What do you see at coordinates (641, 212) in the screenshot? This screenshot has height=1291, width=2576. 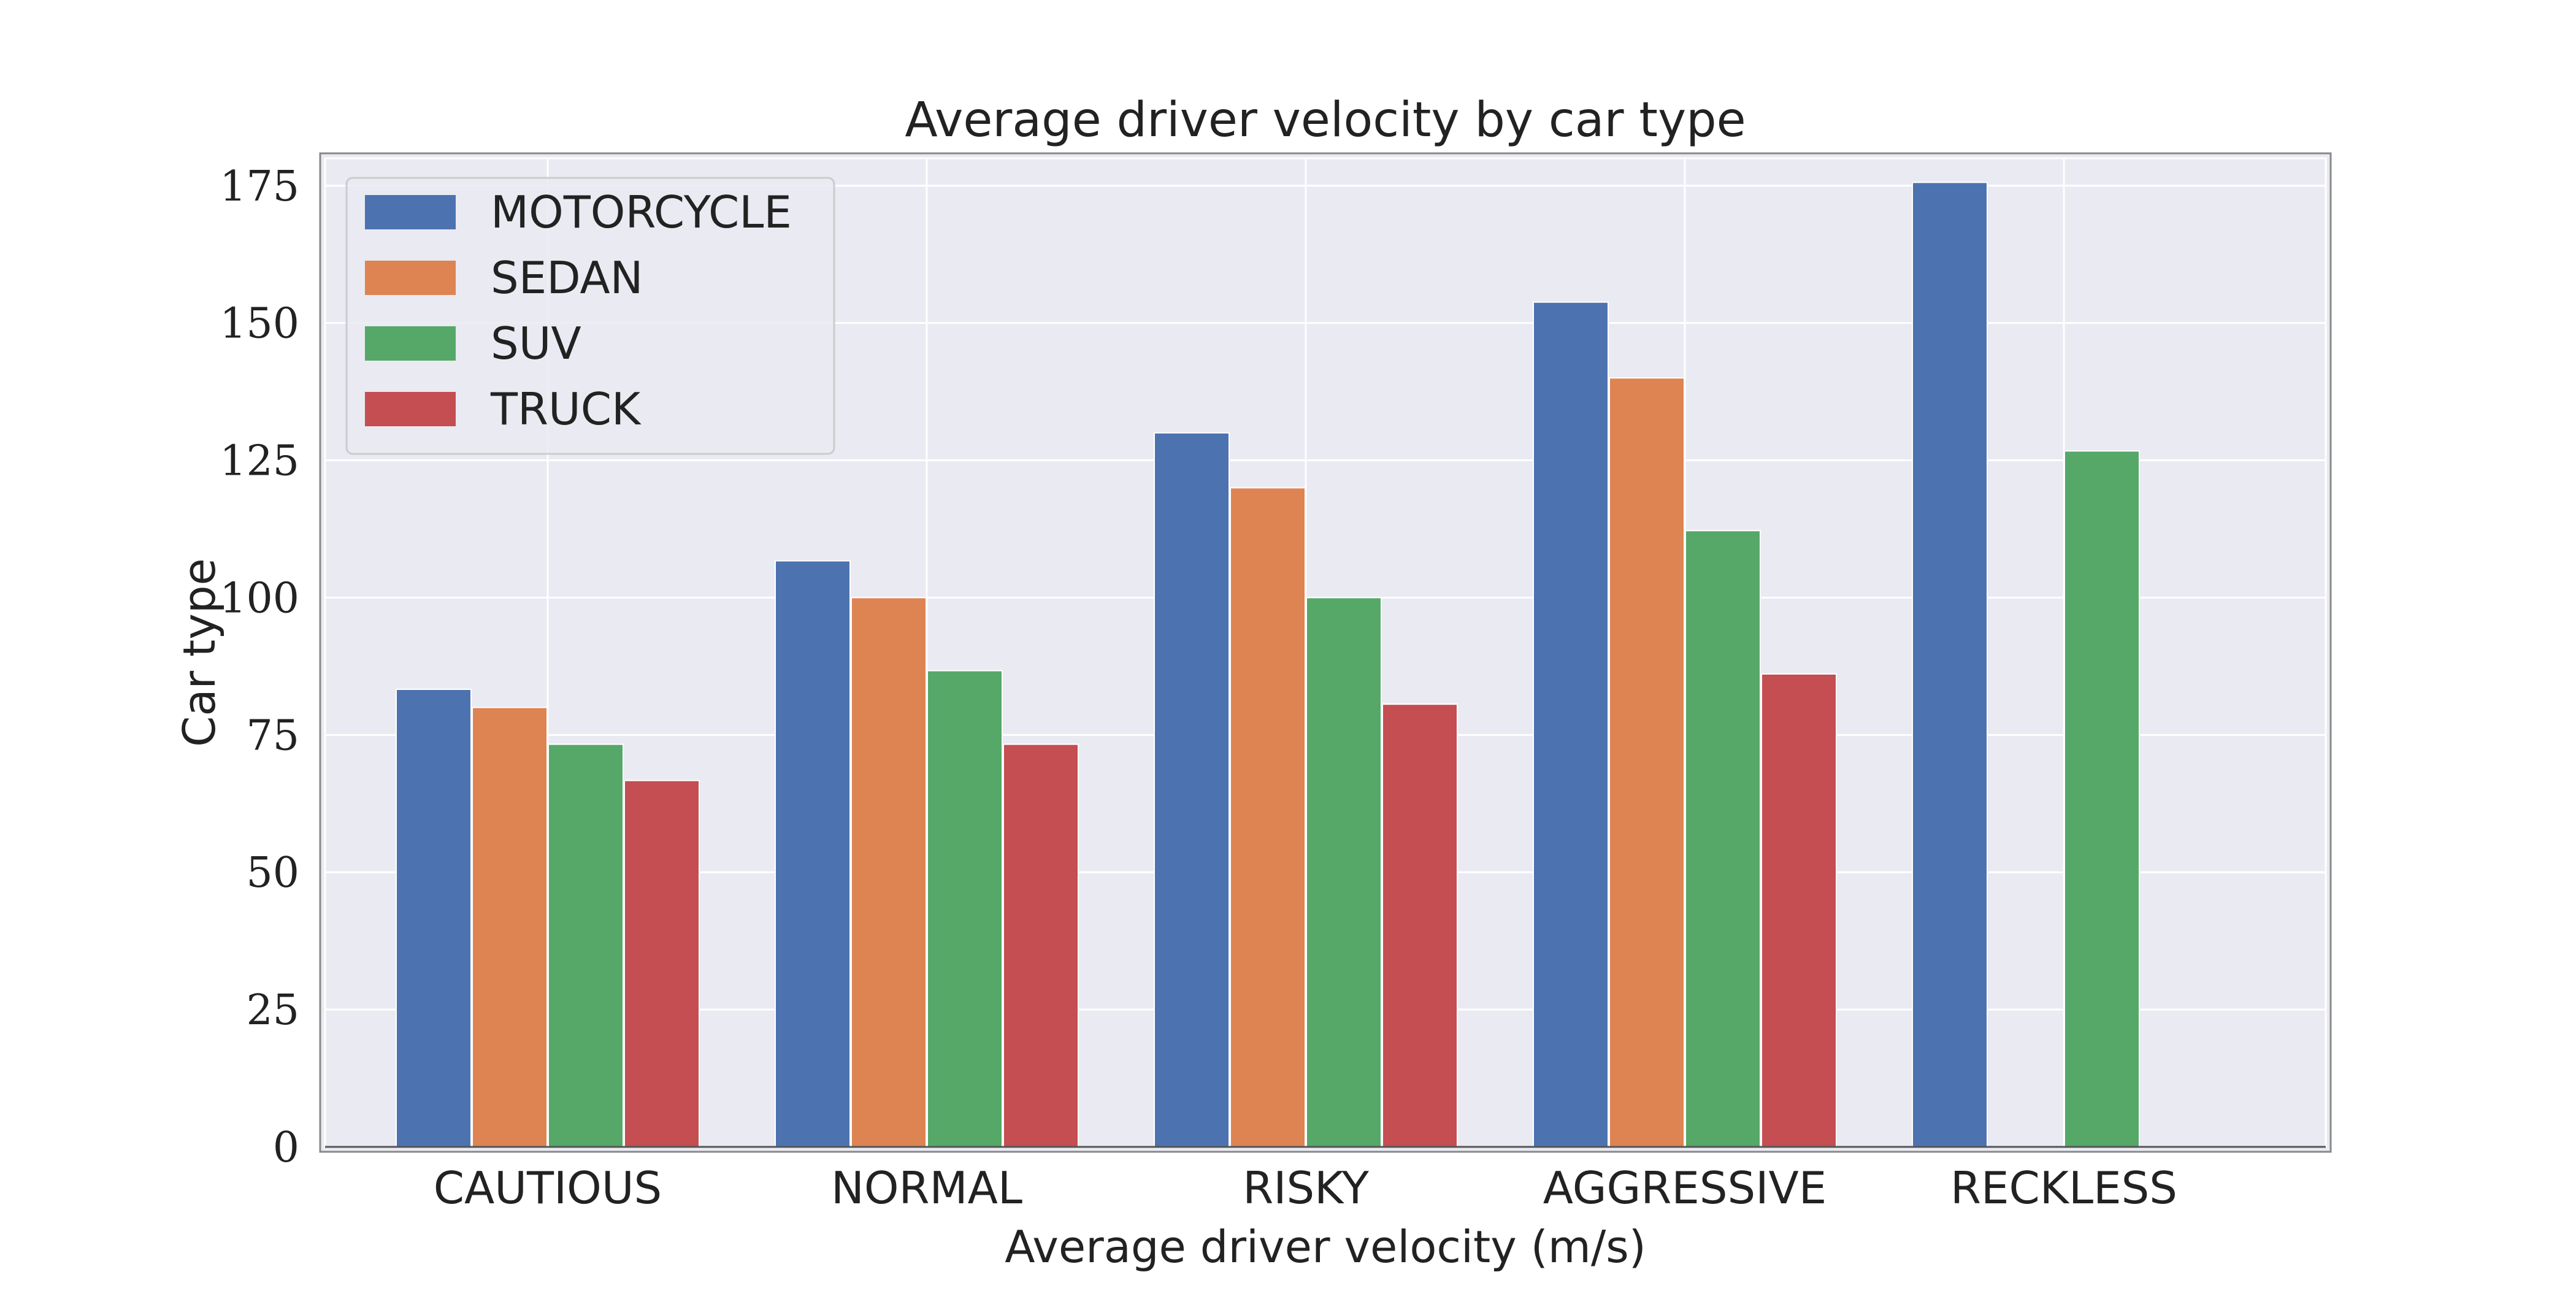 I see `legend-label-motorcycle: MOTORCYCLE` at bounding box center [641, 212].